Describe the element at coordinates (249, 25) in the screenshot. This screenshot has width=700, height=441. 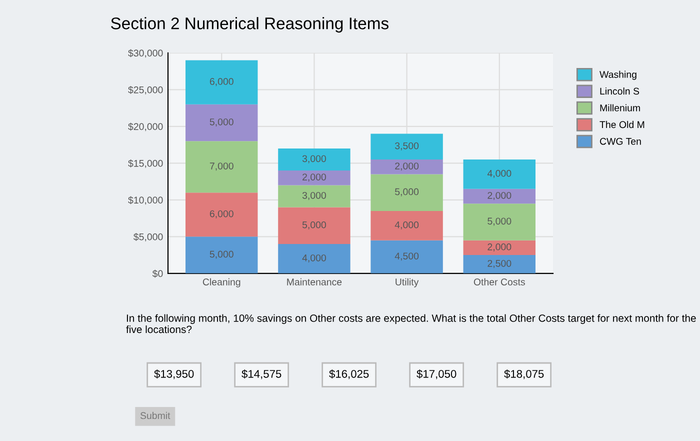
I see `chart-title: Section 2 Numerical Reasoning Items` at that location.